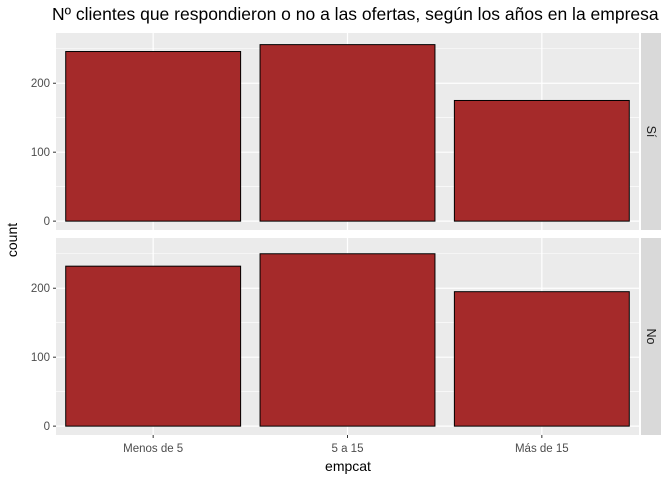 The height and width of the screenshot is (480, 672). I want to click on y-axis-title: count, so click(12, 240).